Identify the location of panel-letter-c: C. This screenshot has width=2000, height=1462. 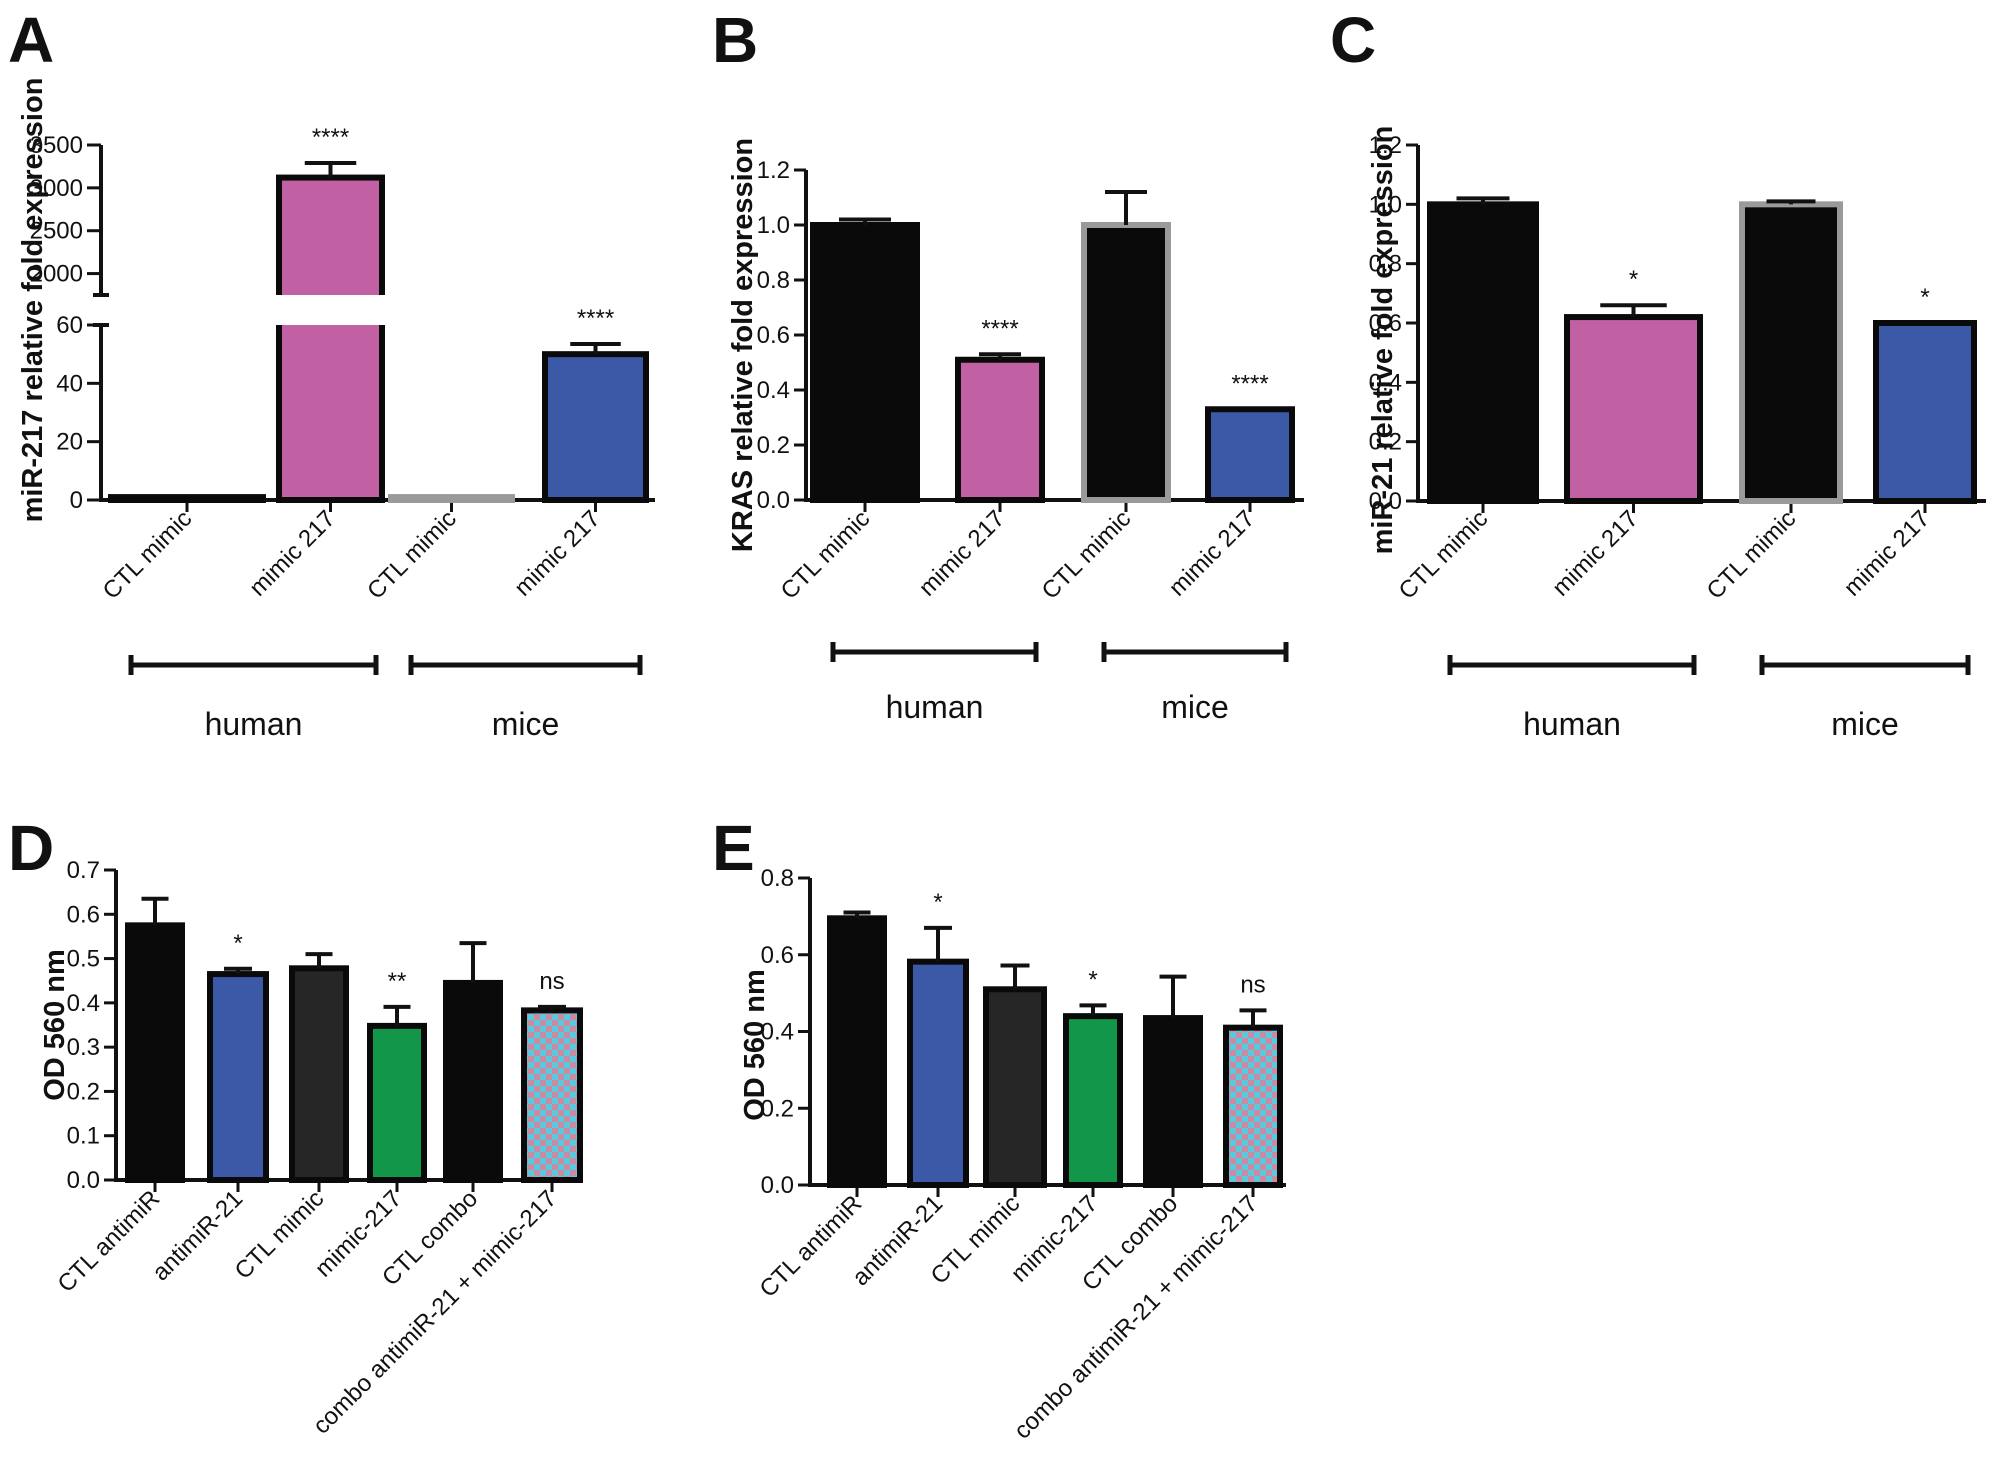
(1353, 40).